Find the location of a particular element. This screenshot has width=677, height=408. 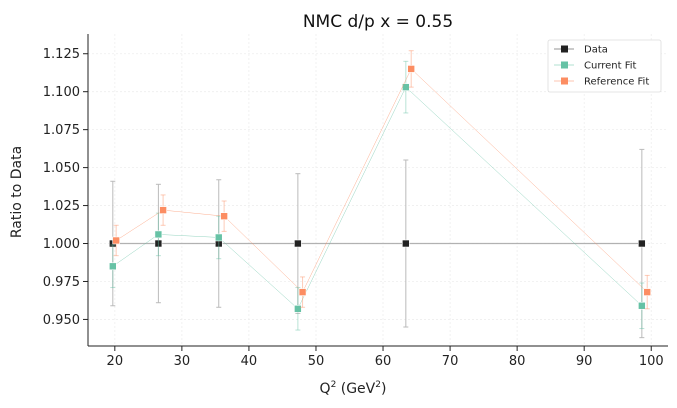

x-axis-title: Q2 (GeV2) is located at coordinates (353, 388).